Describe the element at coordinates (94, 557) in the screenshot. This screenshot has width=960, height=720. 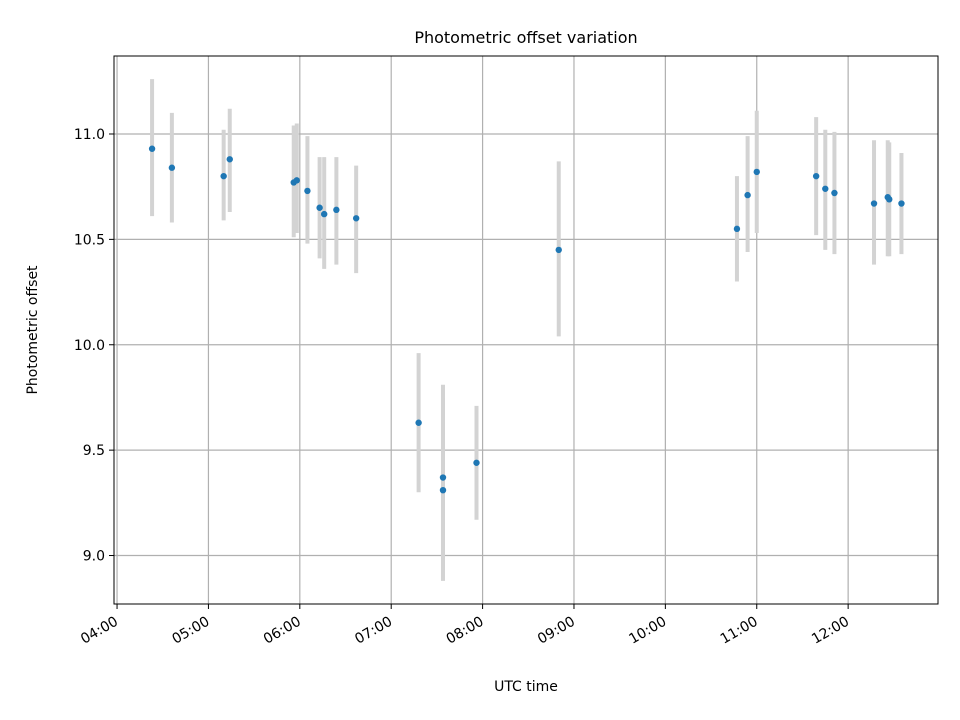
I see `y-tick-label: 9.0` at that location.